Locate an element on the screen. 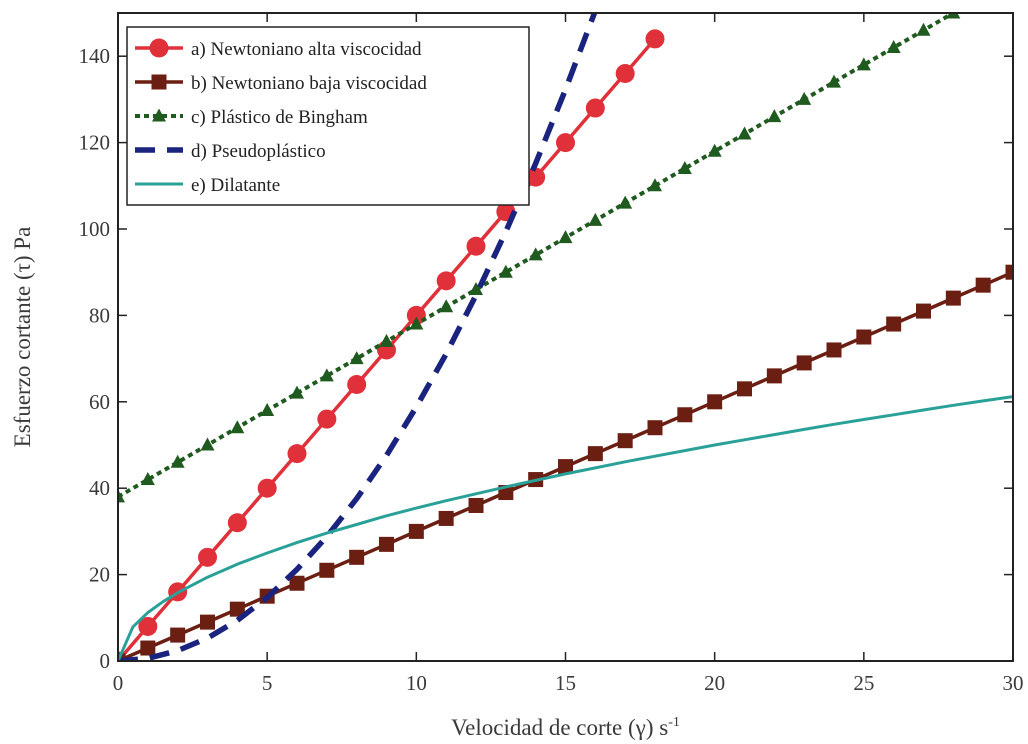 This screenshot has width=1028, height=744. legend-item: b) Newtoniano baja viscocidad is located at coordinates (281, 83).